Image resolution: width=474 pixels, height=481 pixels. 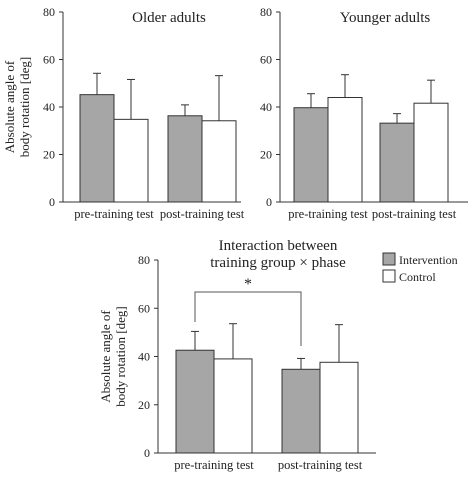 I want to click on chart-title: Younger adults, so click(x=385, y=18).